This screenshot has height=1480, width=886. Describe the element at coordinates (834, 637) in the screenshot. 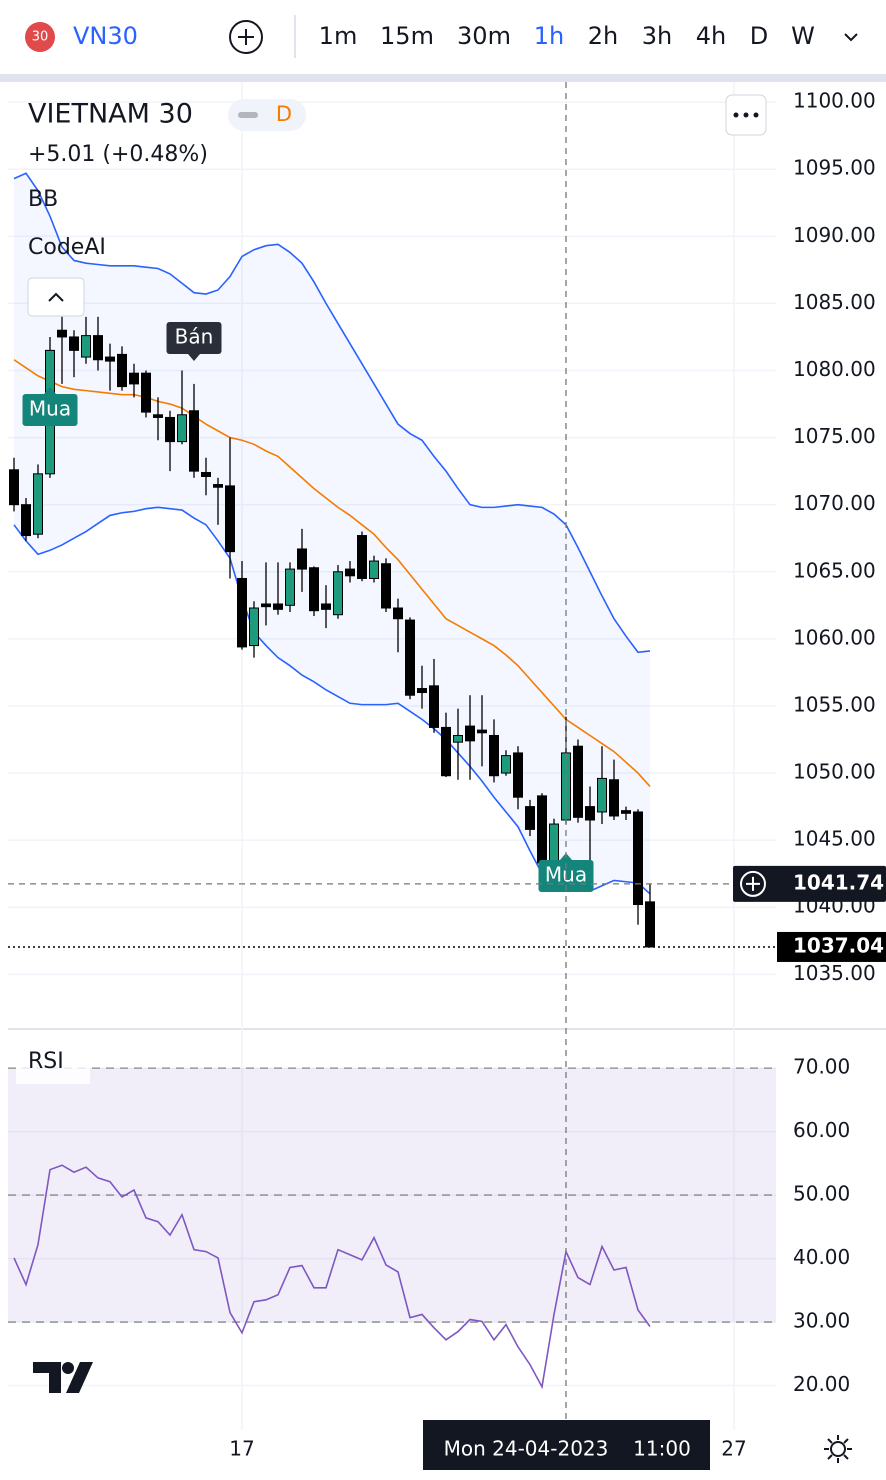

I see `y-tick-label: 1060.00` at that location.